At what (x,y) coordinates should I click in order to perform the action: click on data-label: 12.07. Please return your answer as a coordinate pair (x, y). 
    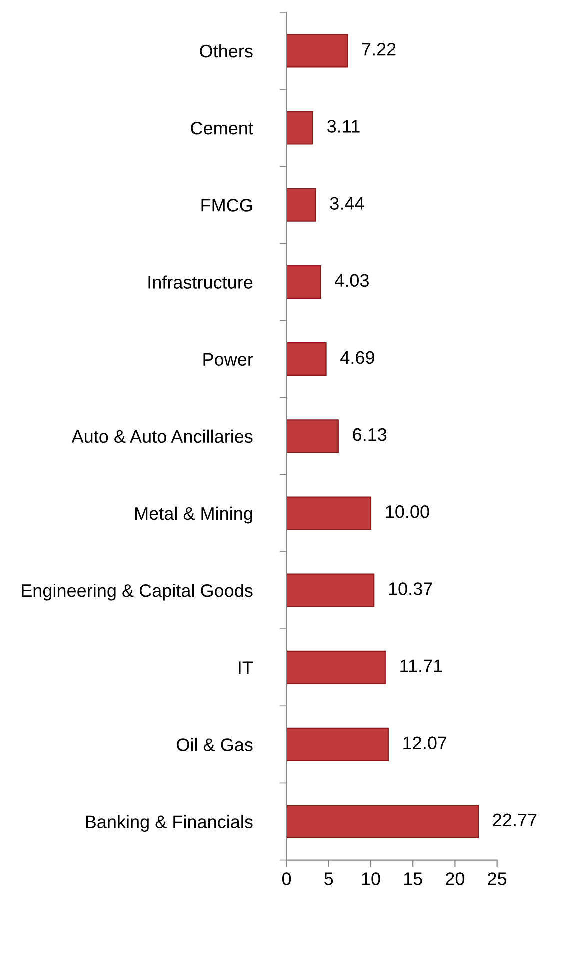
    Looking at the image, I should click on (425, 743).